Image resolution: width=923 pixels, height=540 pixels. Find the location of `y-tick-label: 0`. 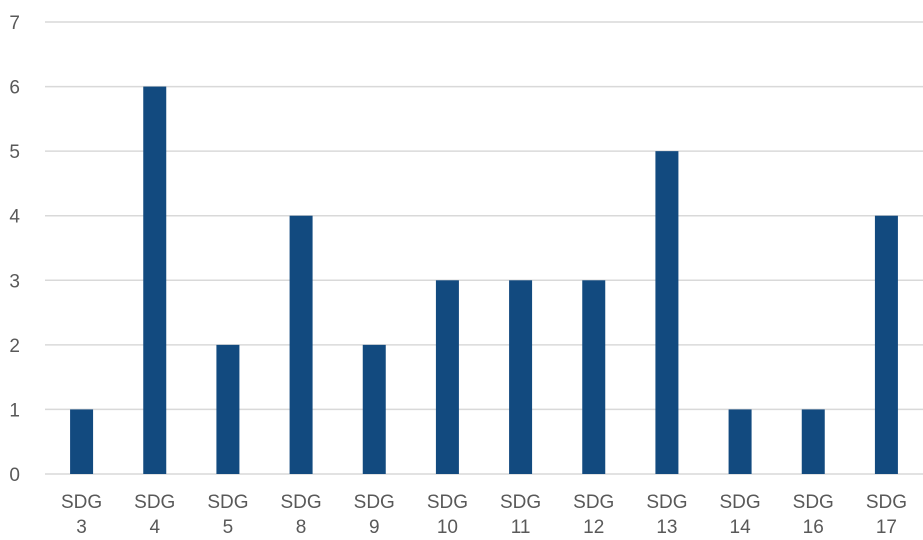

y-tick-label: 0 is located at coordinates (14, 475).